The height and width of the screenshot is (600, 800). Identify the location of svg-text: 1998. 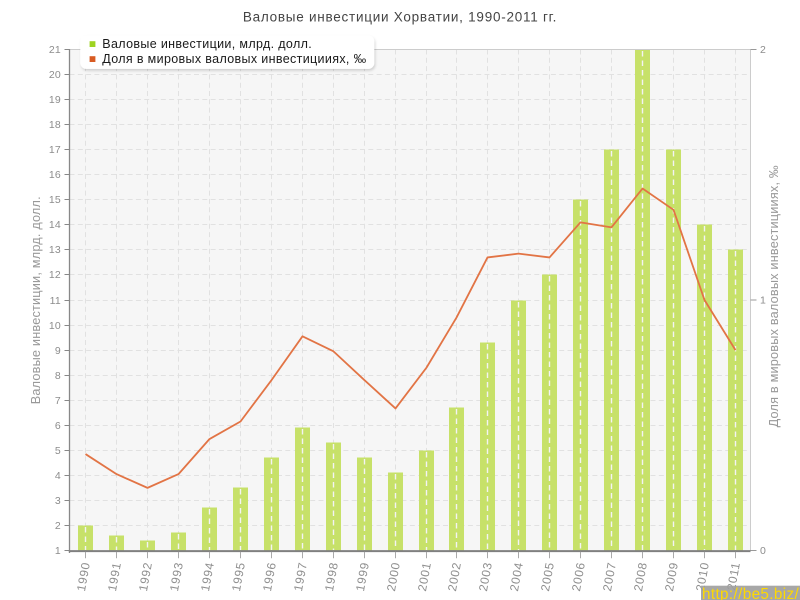
(331, 576).